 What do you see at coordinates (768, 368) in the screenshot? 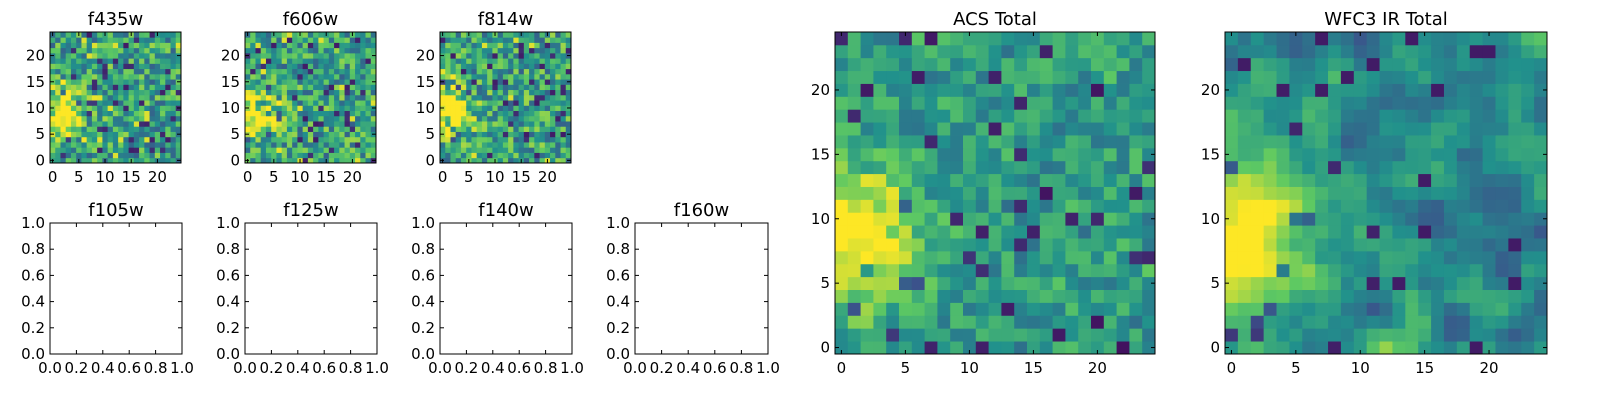
I see `x-tick-label: 1.0` at bounding box center [768, 368].